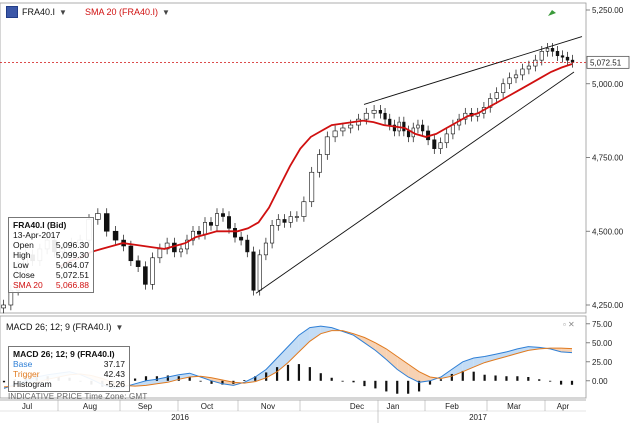 The height and width of the screenshot is (425, 630). Describe the element at coordinates (59, 327) in the screenshot. I see `macd-header-label: MACD 26; 12; 9 (FRA40.I)` at that location.